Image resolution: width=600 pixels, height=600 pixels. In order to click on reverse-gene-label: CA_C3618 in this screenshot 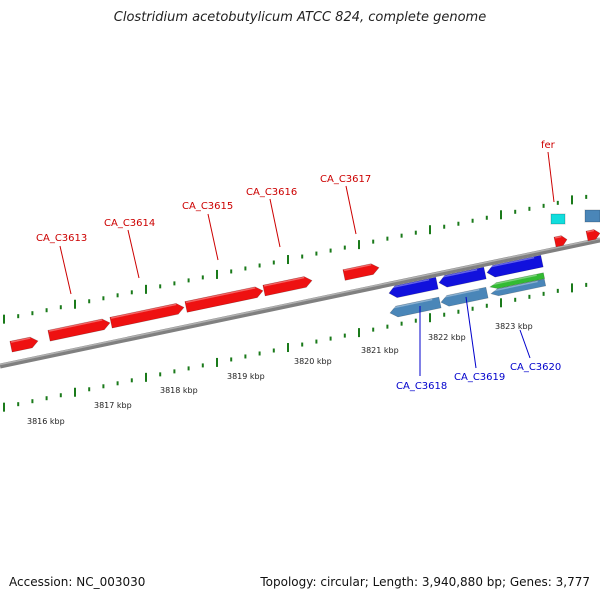, I will do `click(421, 386)`.